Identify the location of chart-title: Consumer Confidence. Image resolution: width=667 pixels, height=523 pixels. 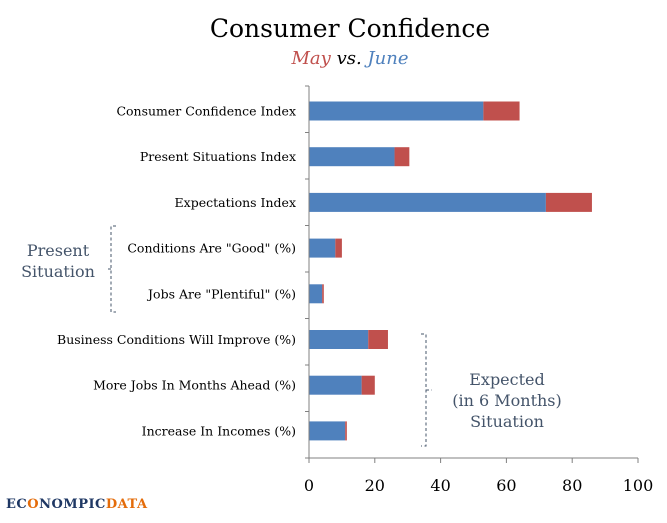
(350, 28).